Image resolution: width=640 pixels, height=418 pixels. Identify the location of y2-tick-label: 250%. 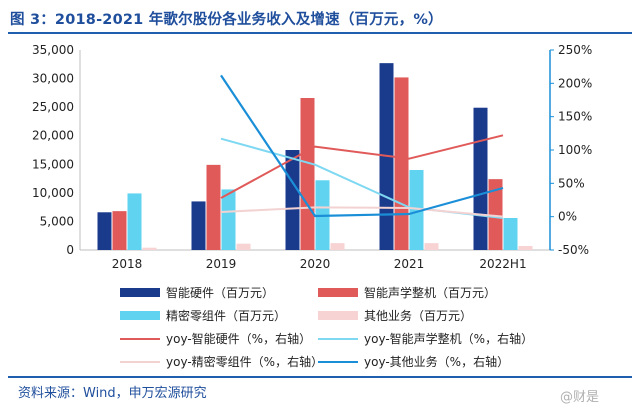
(575, 50).